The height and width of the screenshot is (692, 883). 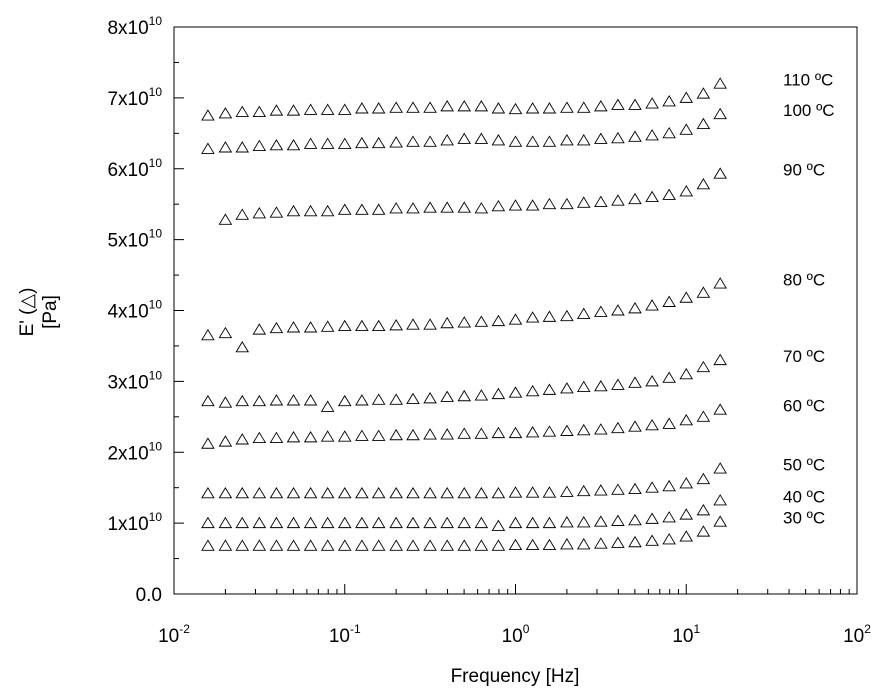 I want to click on x-tick-label: 10-2, so click(x=174, y=634).